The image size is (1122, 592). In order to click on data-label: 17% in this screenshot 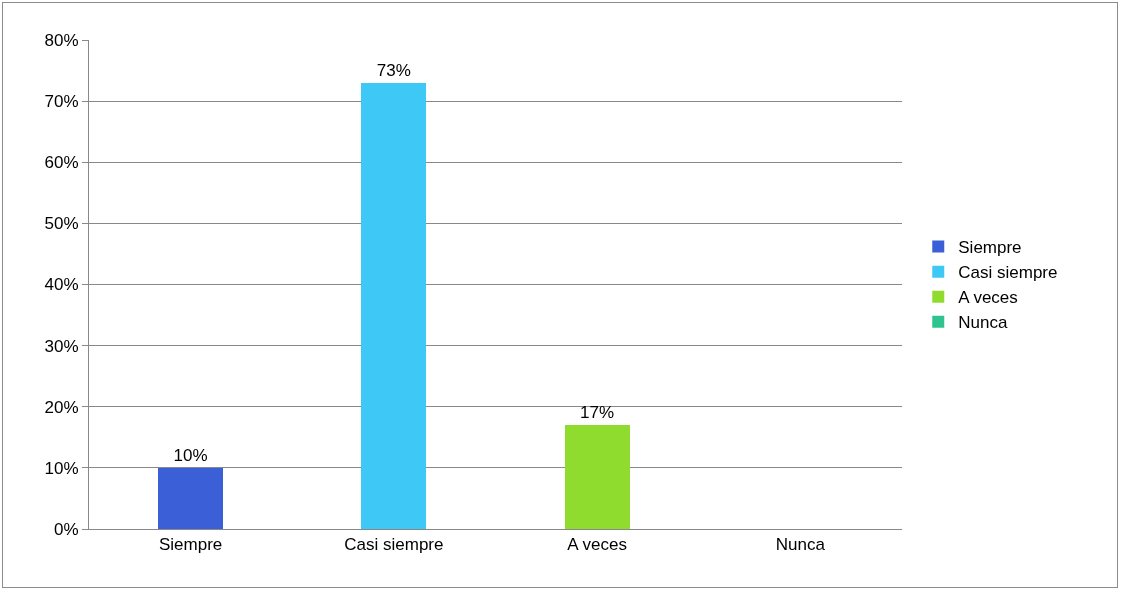, I will do `click(597, 413)`.